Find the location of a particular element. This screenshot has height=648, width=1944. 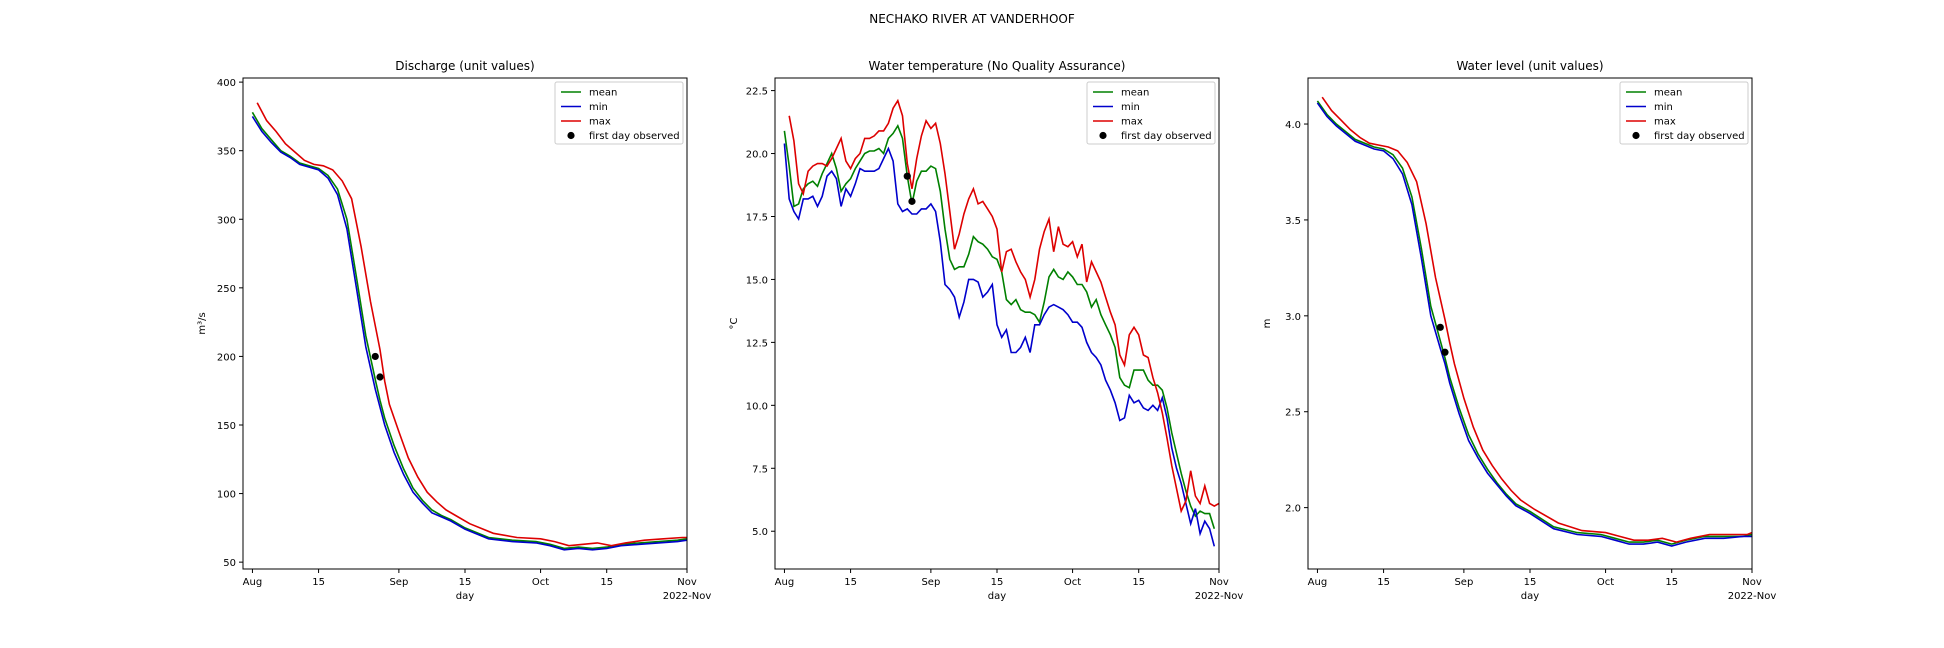

y-tick-label: 15.0 is located at coordinates (757, 280).